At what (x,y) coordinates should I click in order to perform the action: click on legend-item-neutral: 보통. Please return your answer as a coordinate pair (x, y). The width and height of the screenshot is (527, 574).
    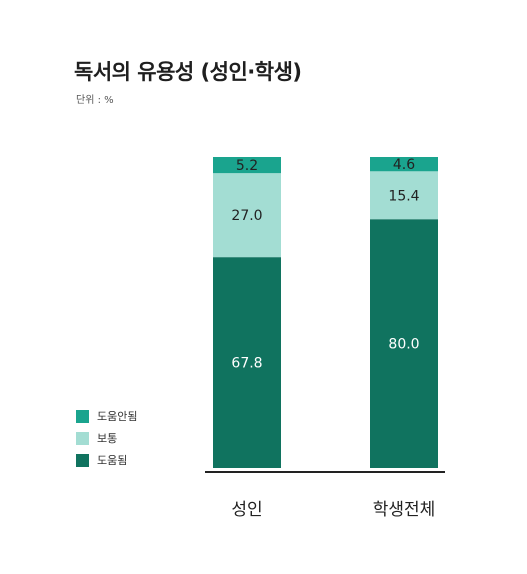
    Looking at the image, I should click on (106, 438).